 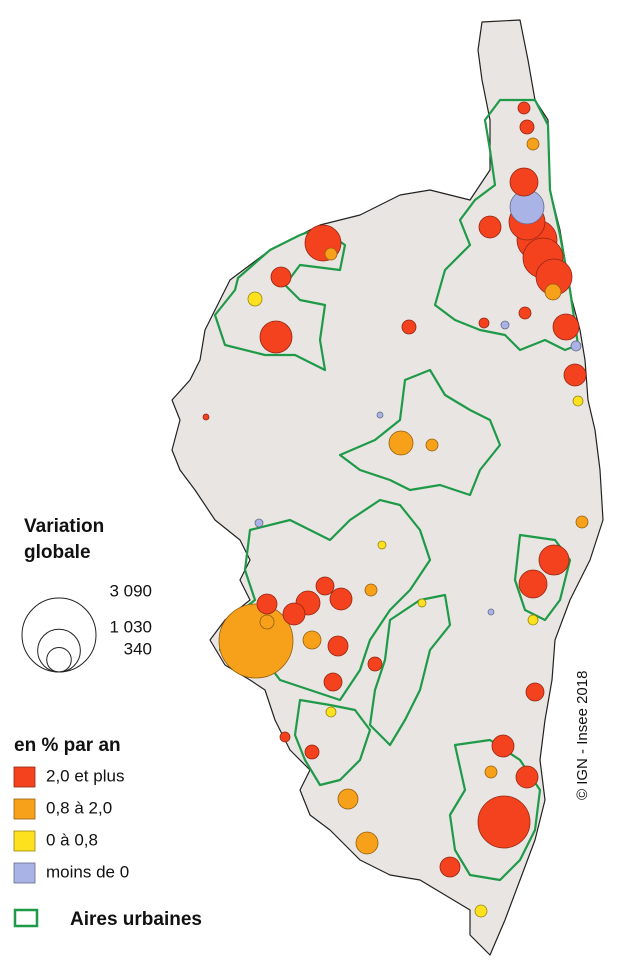 What do you see at coordinates (138, 648) in the screenshot?
I see `size-legend-label: 340` at bounding box center [138, 648].